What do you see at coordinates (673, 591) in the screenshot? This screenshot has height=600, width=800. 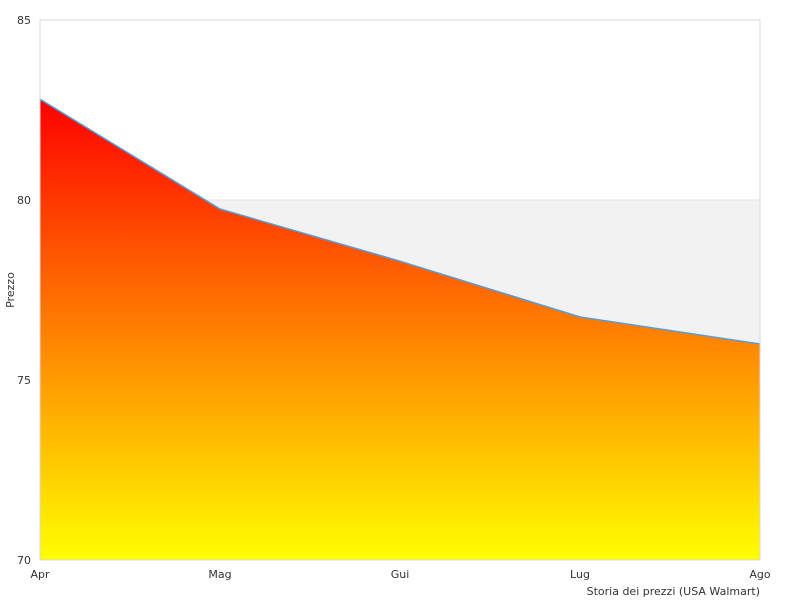 I see `x-axis-title: Storia dei prezzi (USA Walmart)` at bounding box center [673, 591].